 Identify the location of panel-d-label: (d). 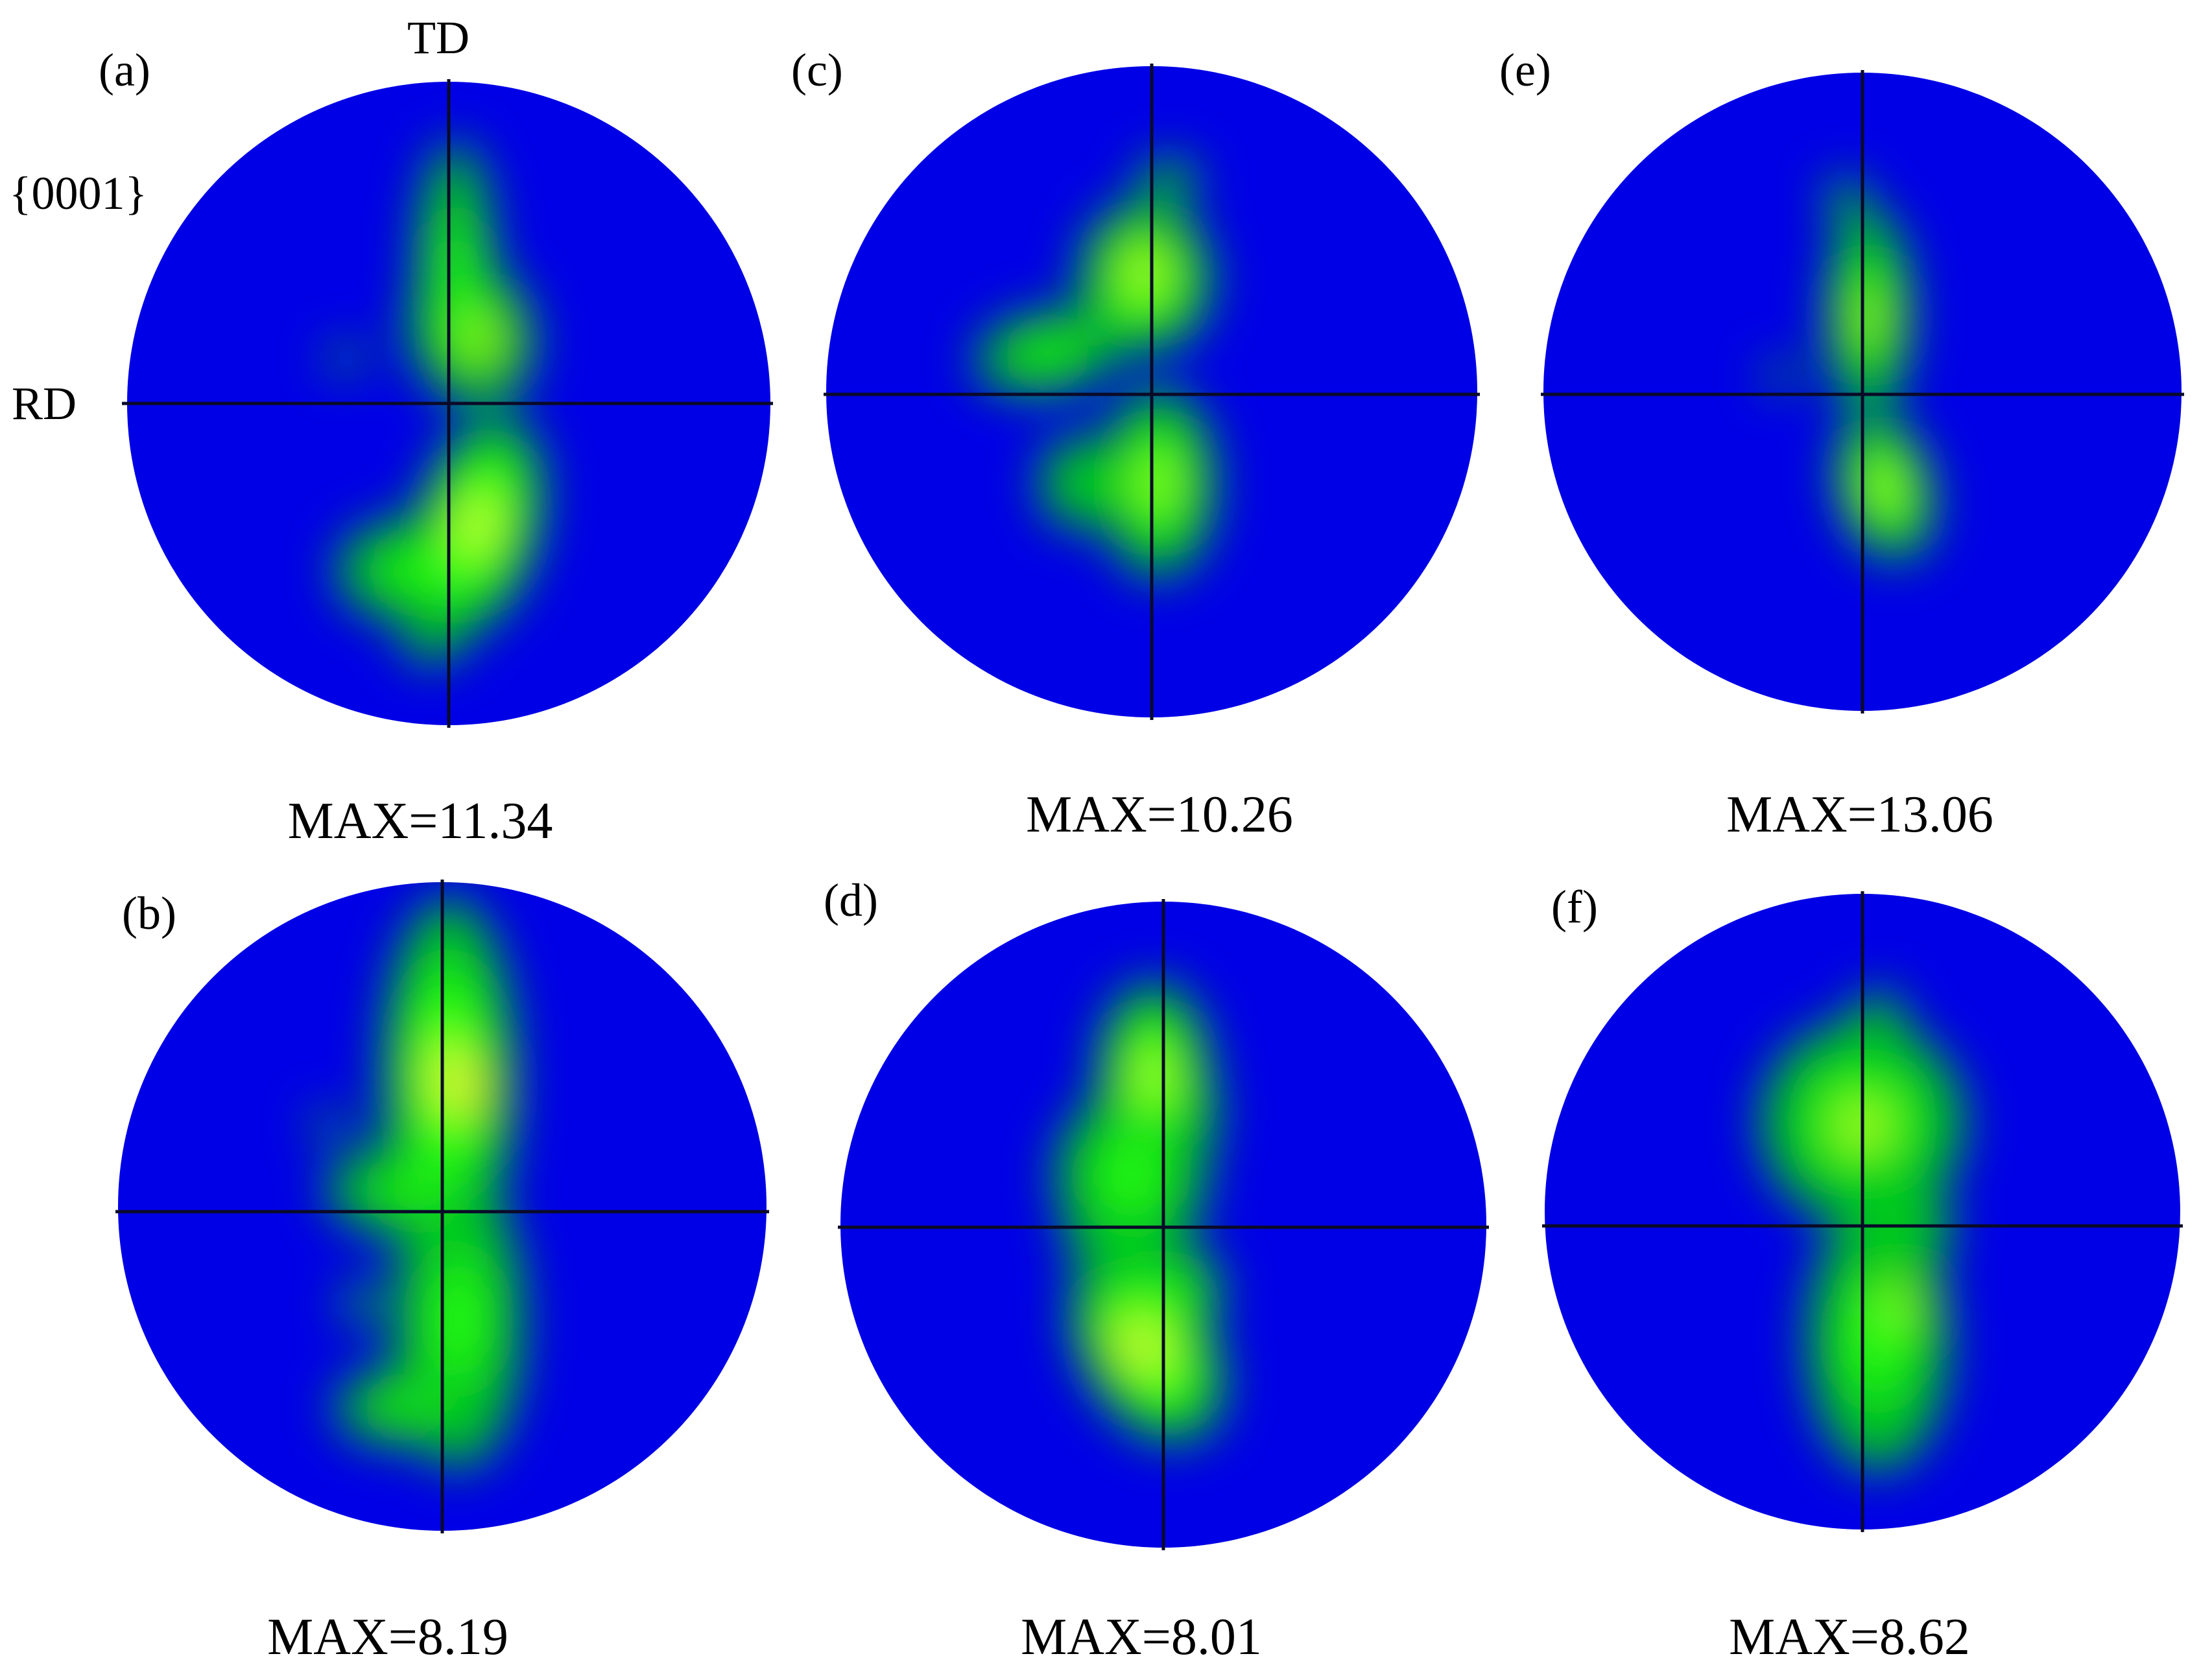
(851, 900).